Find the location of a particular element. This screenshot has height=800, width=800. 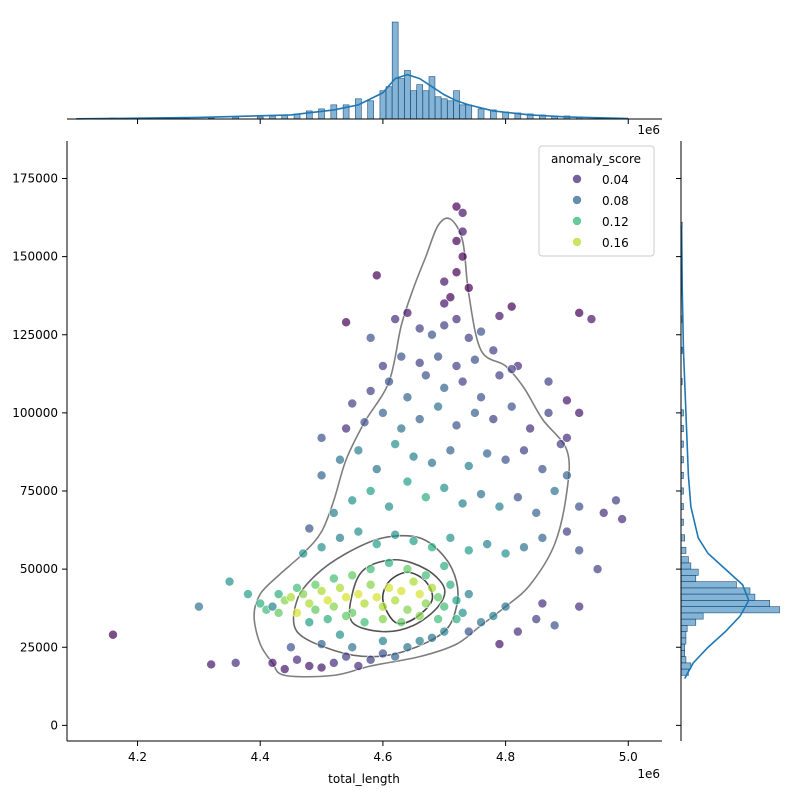

y-tick-label: 150000 is located at coordinates (35, 257).